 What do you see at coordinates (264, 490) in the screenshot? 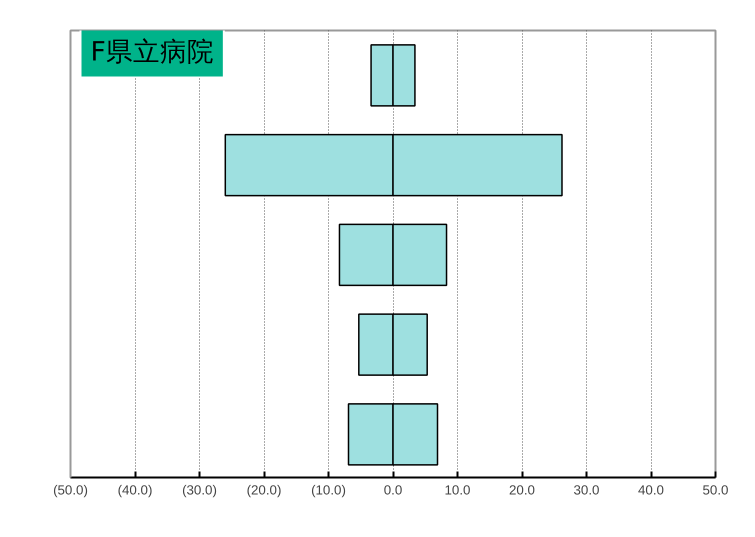
I see `x-tick-label: (20.0)` at bounding box center [264, 490].